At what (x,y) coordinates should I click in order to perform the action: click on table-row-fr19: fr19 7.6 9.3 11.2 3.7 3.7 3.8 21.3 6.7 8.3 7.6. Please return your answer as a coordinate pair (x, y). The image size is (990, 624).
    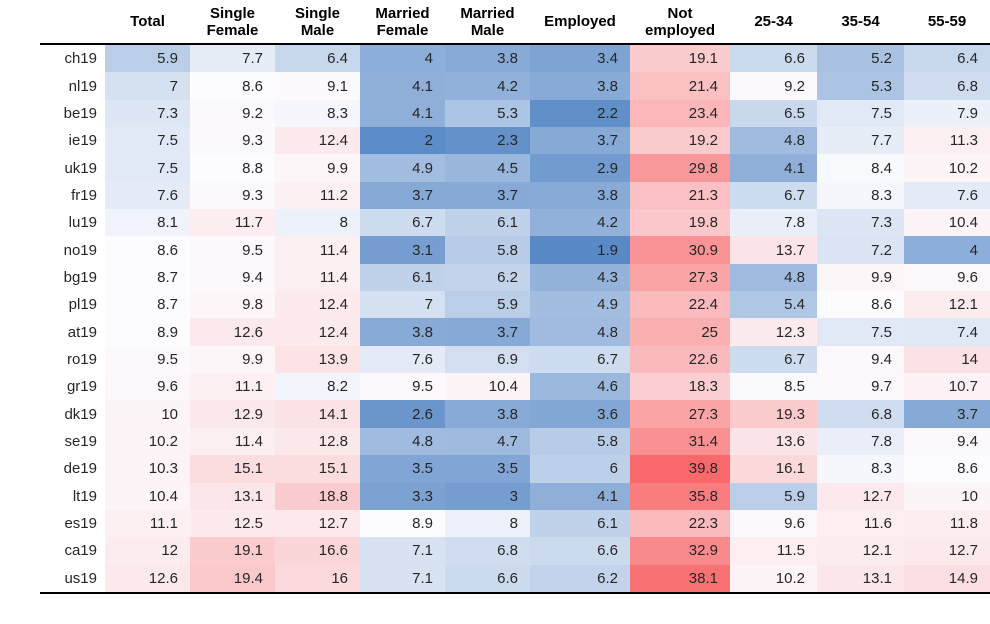
    Looking at the image, I should click on (515, 195).